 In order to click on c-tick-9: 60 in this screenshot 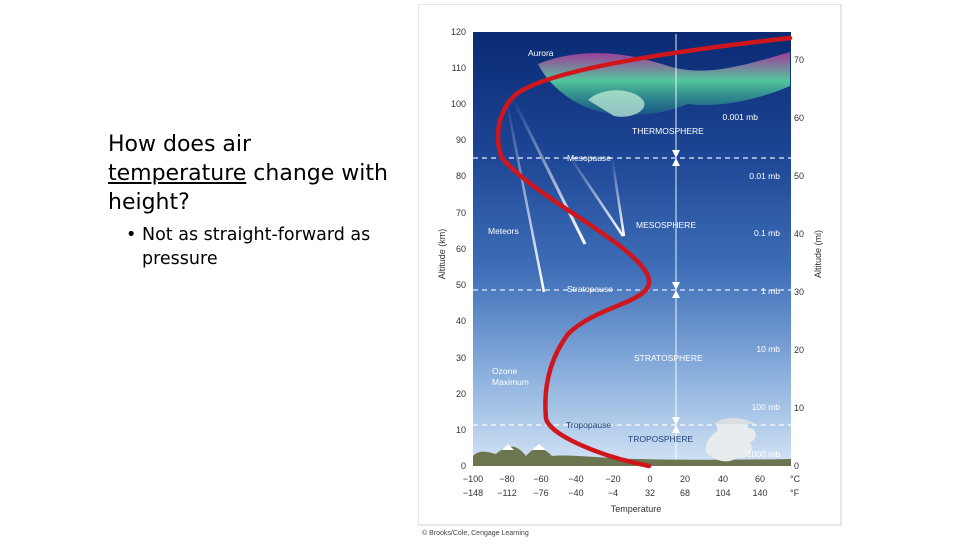, I will do `click(760, 479)`.